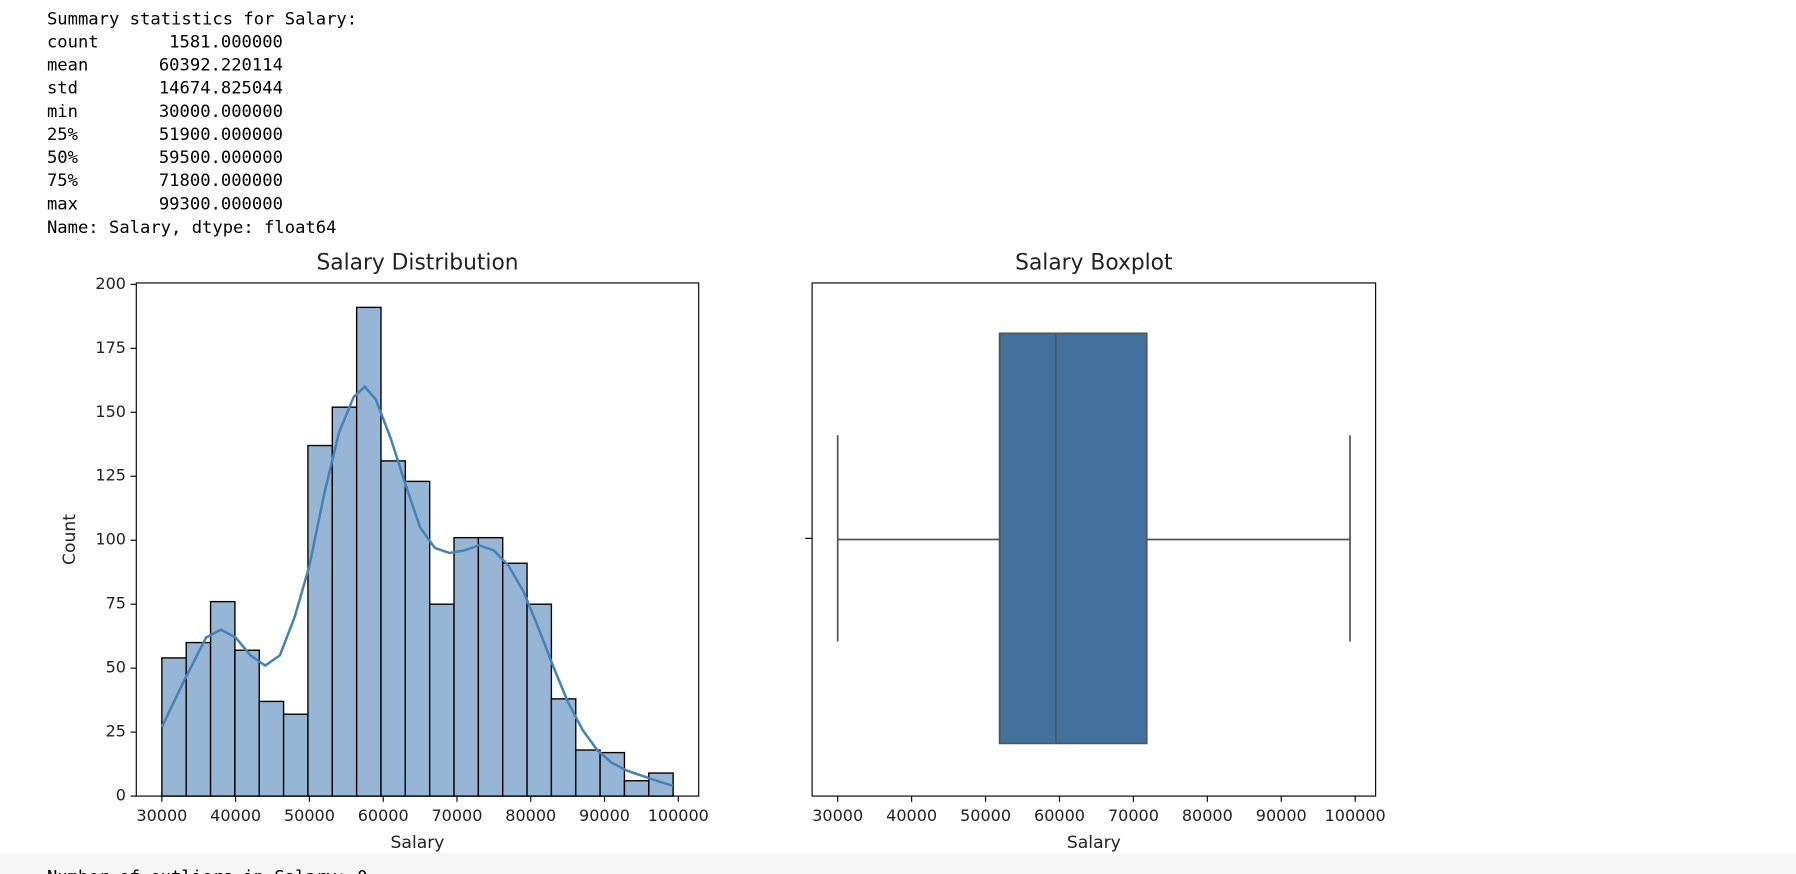 Image resolution: width=1796 pixels, height=874 pixels. Describe the element at coordinates (116, 603) in the screenshot. I see `y-tick-label: 75` at that location.